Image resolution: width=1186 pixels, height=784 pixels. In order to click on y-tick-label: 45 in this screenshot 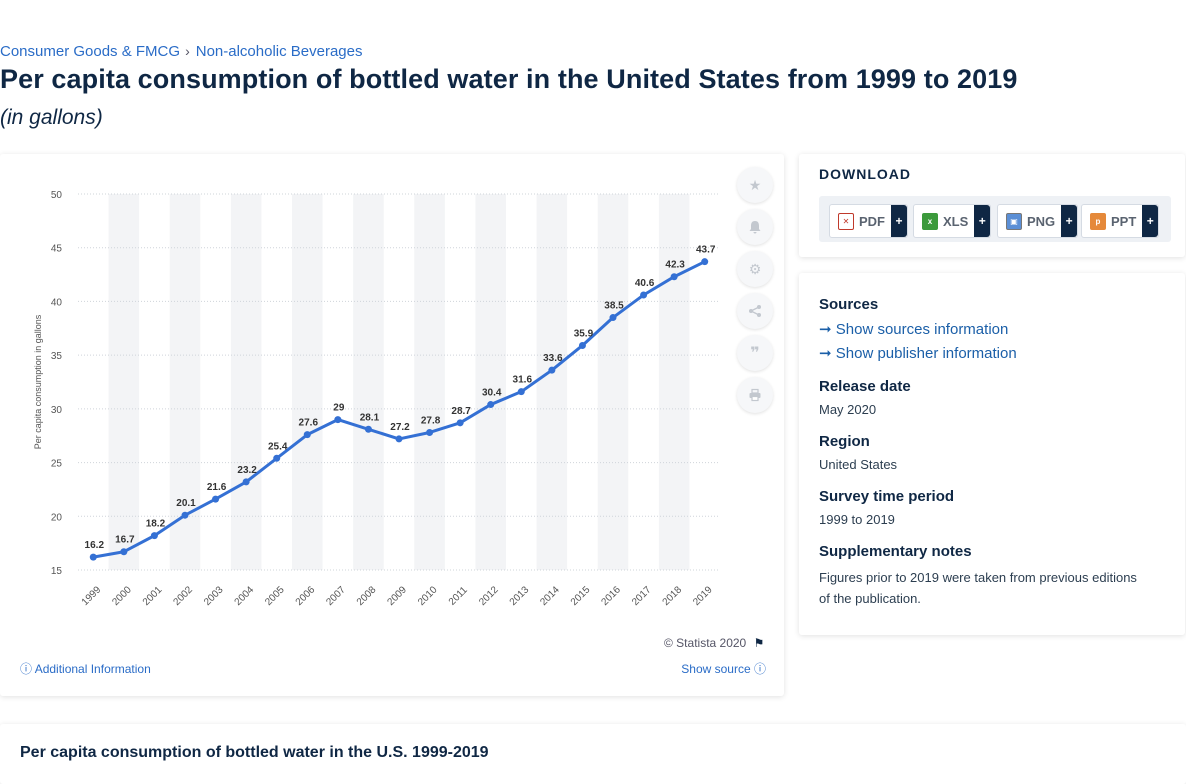, I will do `click(57, 249)`.